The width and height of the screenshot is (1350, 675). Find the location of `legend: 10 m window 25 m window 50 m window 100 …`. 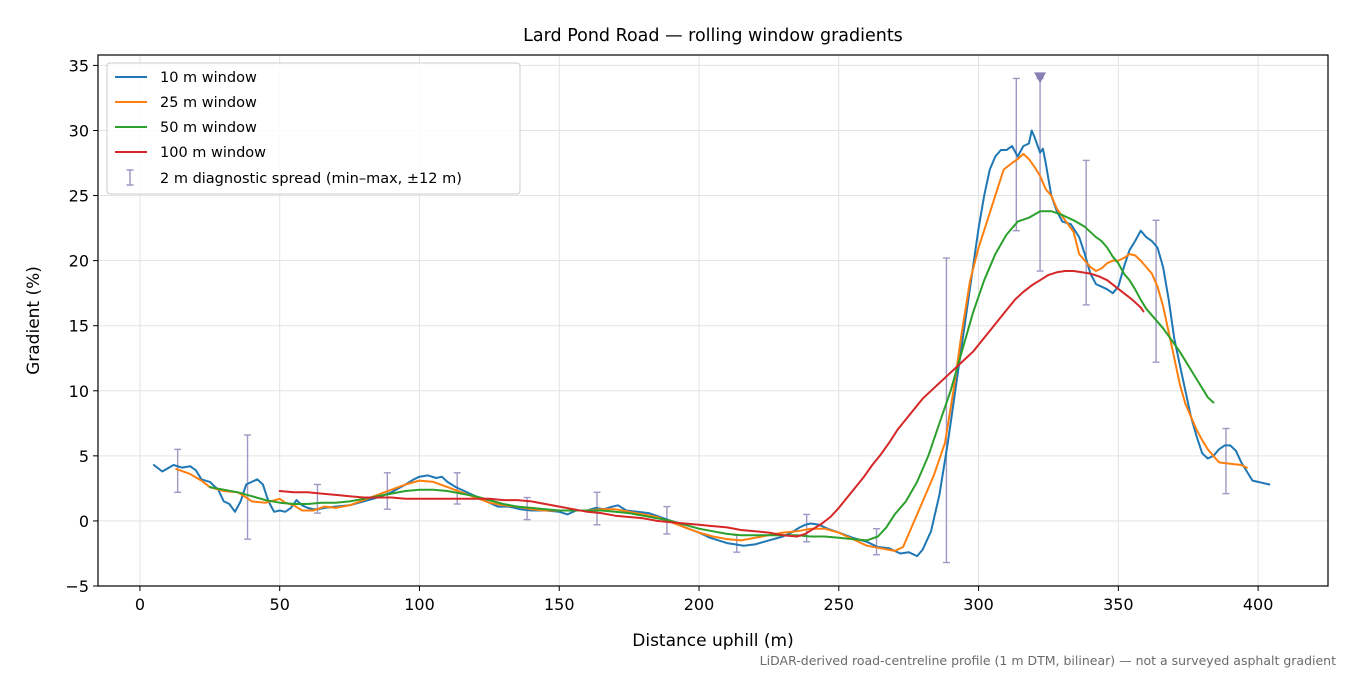

legend: 10 m window 25 m window 50 m window 100 … is located at coordinates (313, 128).